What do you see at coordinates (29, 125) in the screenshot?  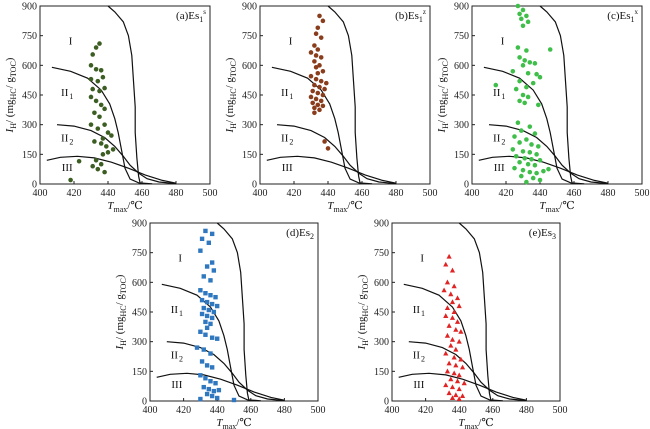 I see `y-tick-label: 300` at bounding box center [29, 125].